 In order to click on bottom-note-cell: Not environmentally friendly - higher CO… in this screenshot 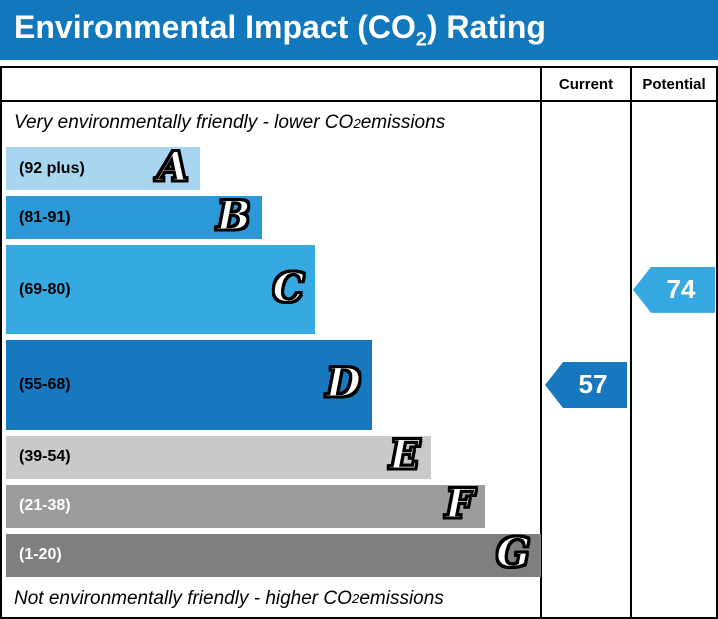, I will do `click(271, 598)`.